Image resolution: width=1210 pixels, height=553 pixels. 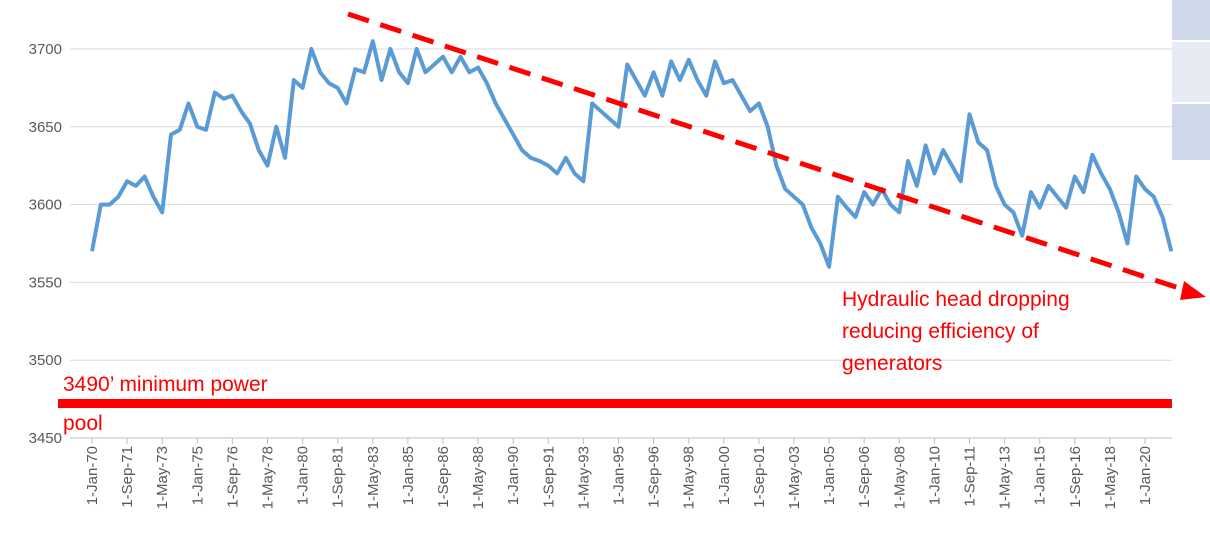 I want to click on x-tick-label: 1-May-88, so click(x=478, y=477).